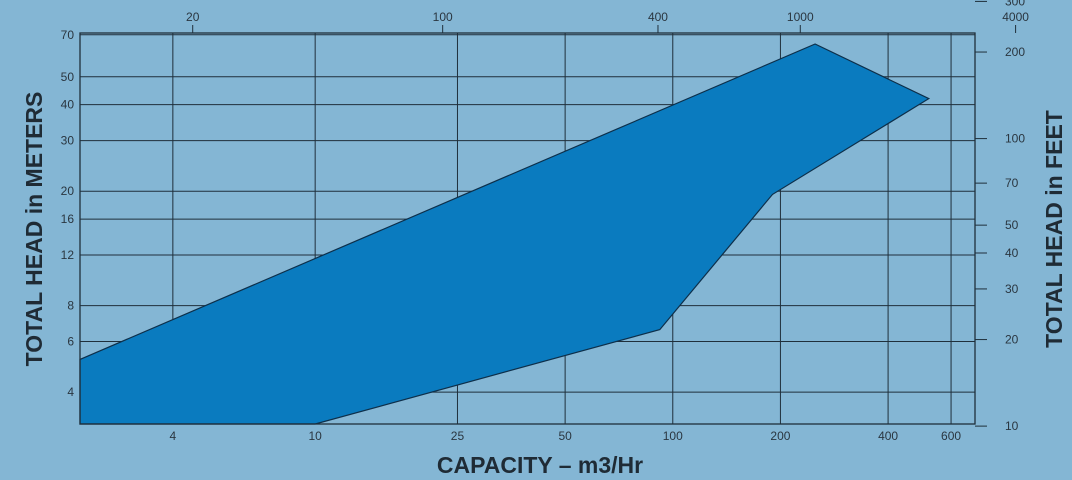  I want to click on y-tick-label-left: 12, so click(68, 255).